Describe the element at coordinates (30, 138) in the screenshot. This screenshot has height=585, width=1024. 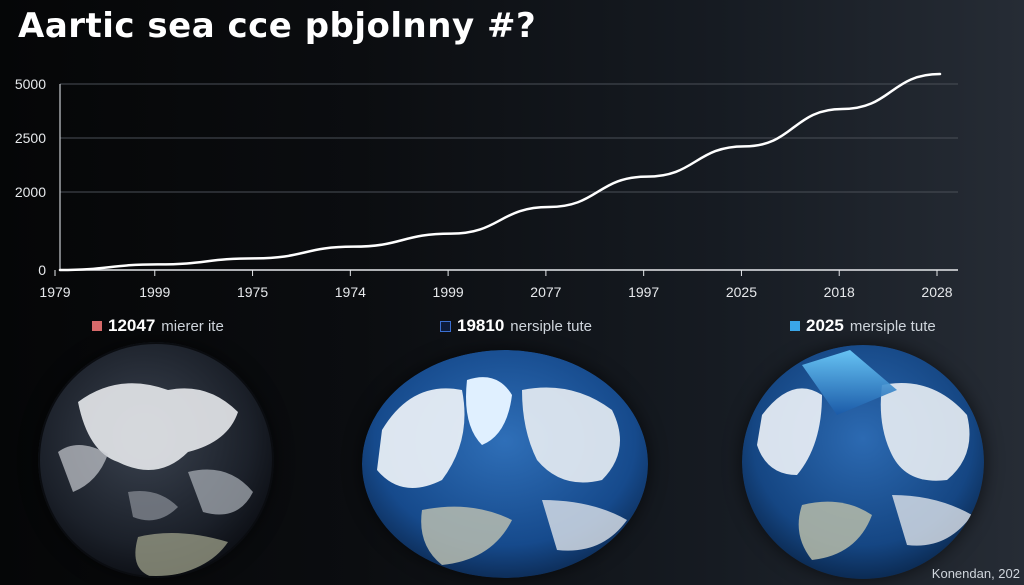
I see `y-tick-label: 2500` at that location.